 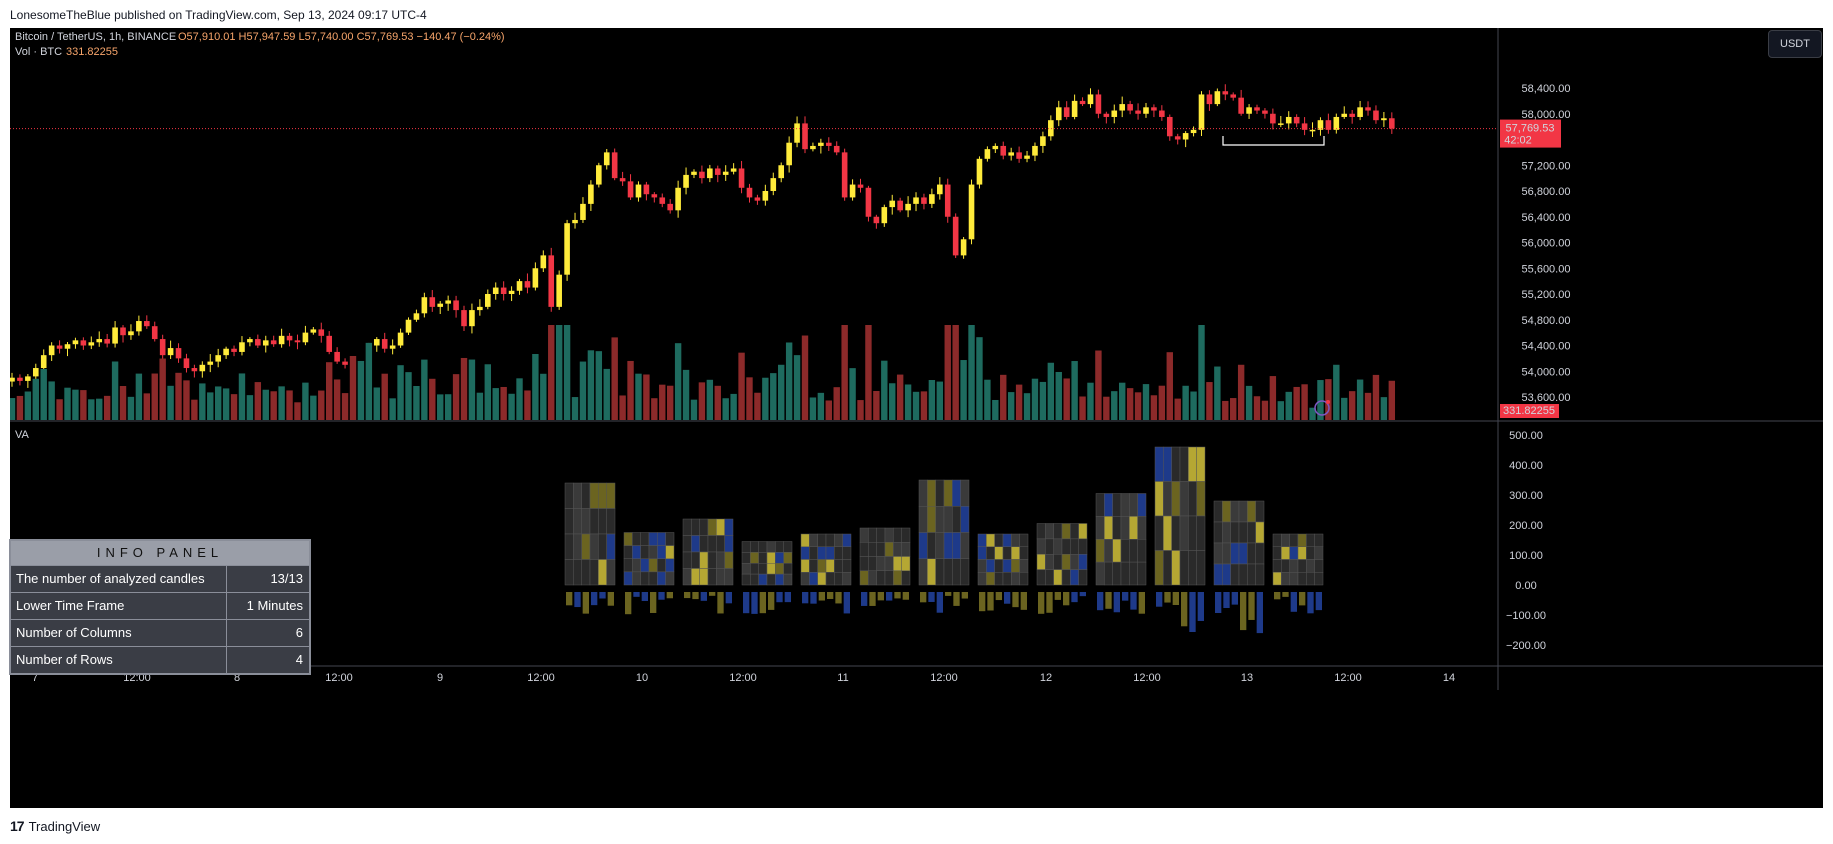 What do you see at coordinates (22, 435) in the screenshot?
I see `indicator-name: VA` at bounding box center [22, 435].